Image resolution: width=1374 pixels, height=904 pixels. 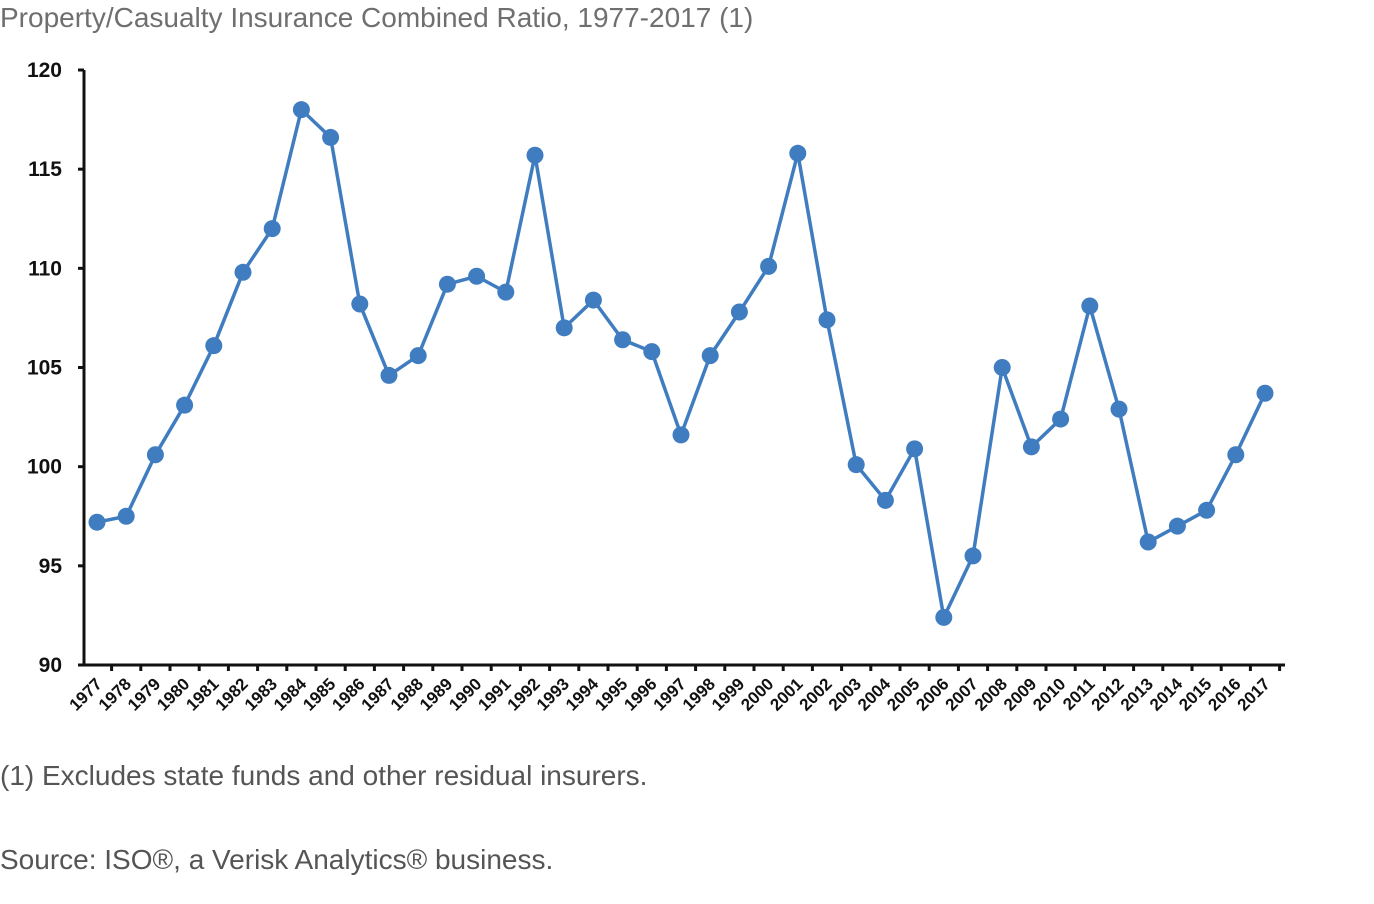 I want to click on x-tick-label: 1984, so click(x=290, y=694).